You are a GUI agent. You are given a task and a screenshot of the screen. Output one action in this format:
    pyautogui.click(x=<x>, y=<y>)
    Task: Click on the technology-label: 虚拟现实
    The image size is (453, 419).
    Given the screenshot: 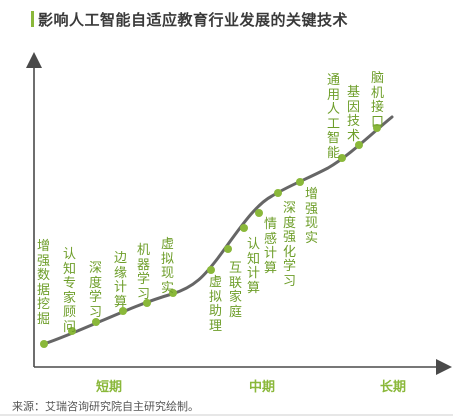 What is the action you would take?
    pyautogui.click(x=167, y=266)
    